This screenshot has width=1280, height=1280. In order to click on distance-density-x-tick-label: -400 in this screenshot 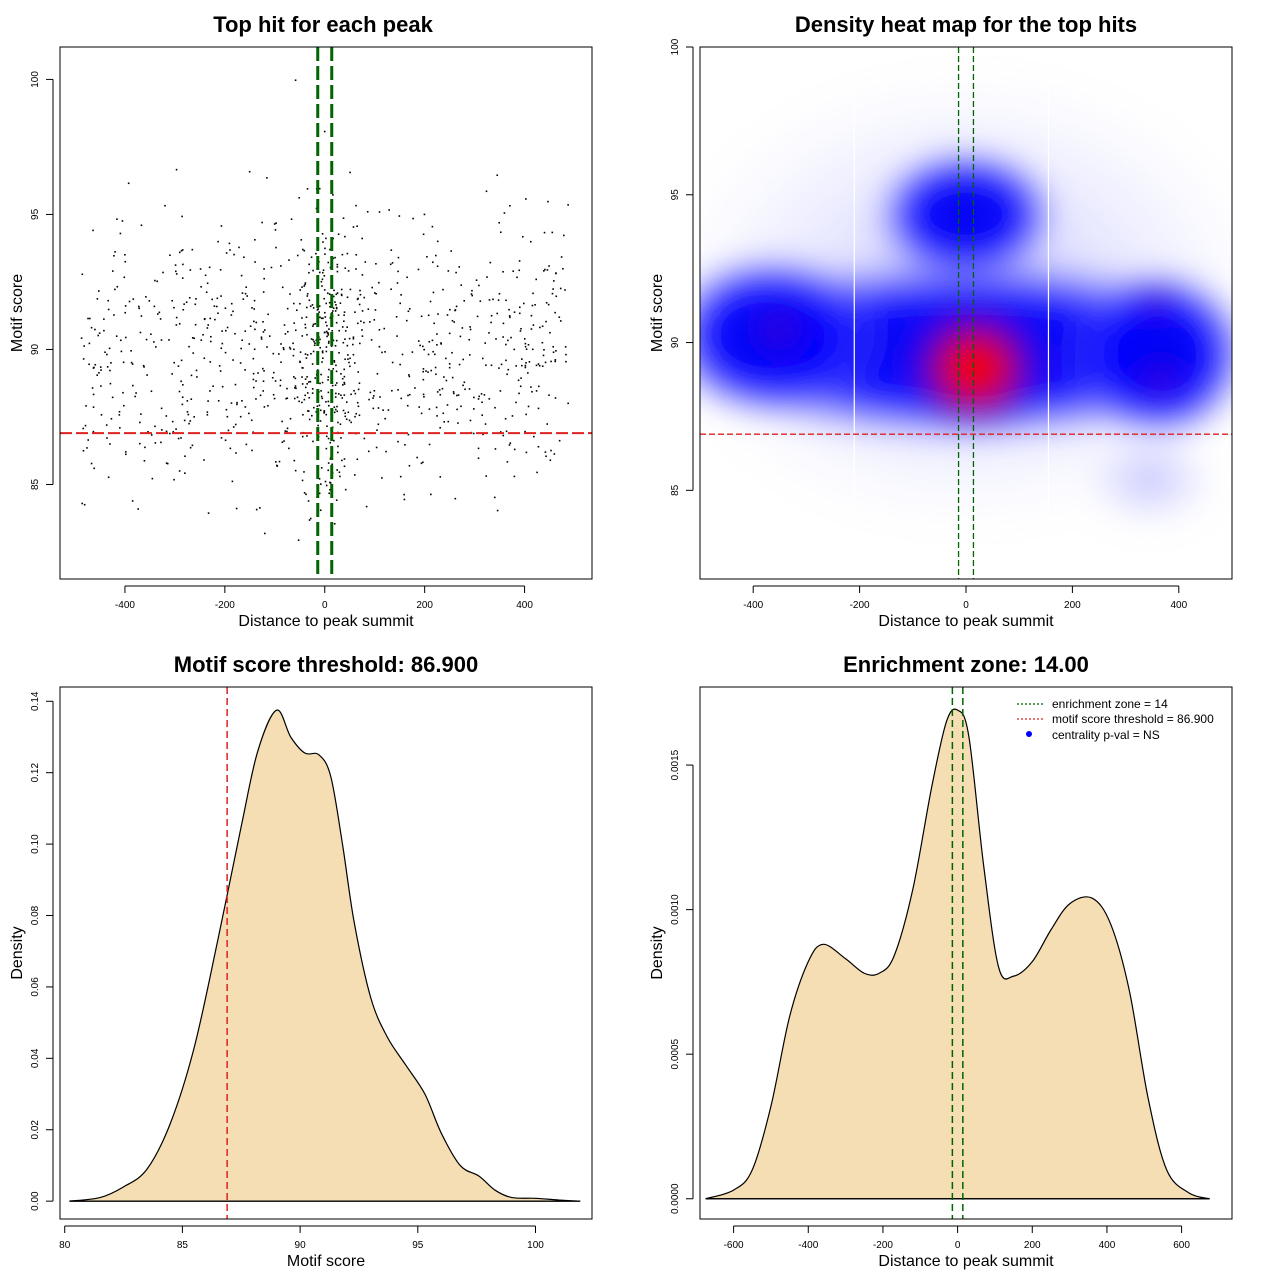, I will do `click(808, 1245)`.